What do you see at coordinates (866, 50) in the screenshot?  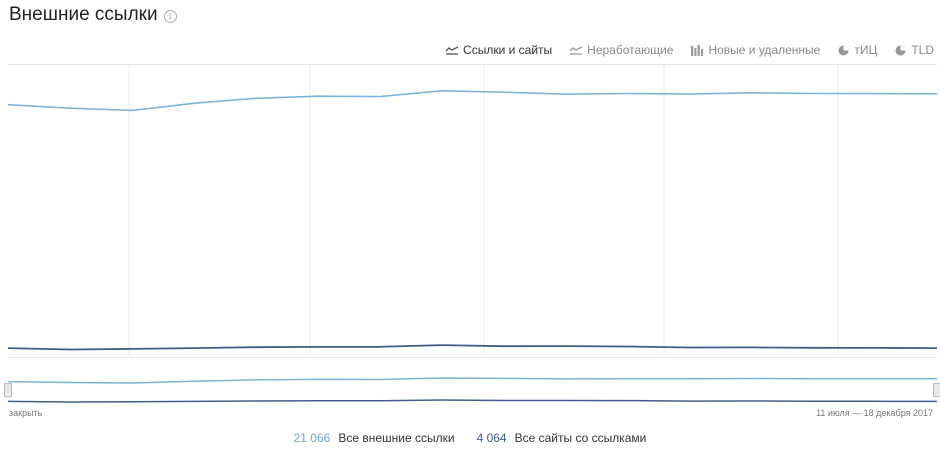 I see `tab-label: тИЦ` at bounding box center [866, 50].